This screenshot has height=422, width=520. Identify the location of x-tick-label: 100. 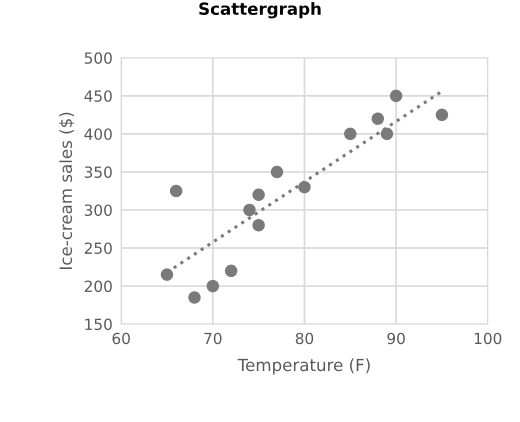
(488, 338).